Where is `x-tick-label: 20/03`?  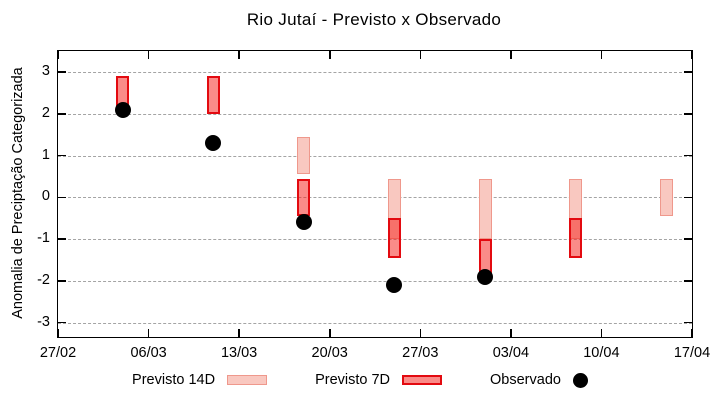
x-tick-label: 20/03 is located at coordinates (329, 353).